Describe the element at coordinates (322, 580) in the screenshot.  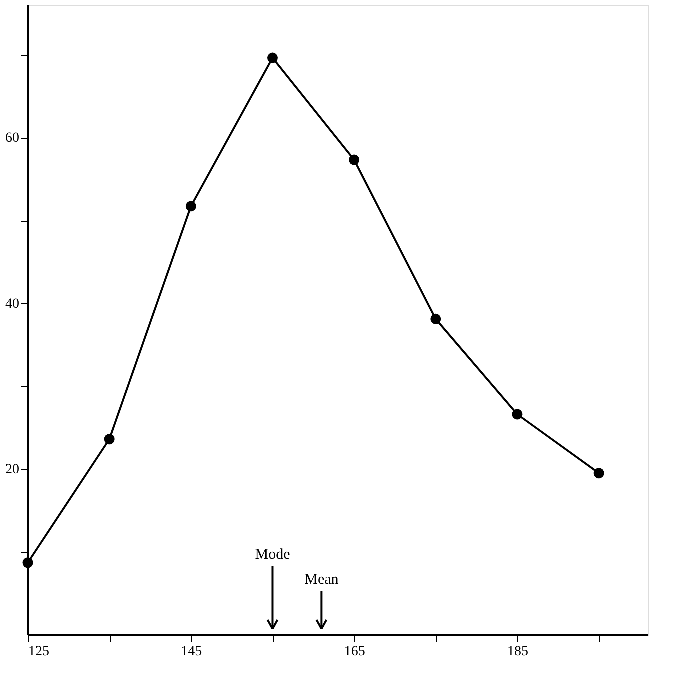
I see `ref-line-label: Mean` at that location.